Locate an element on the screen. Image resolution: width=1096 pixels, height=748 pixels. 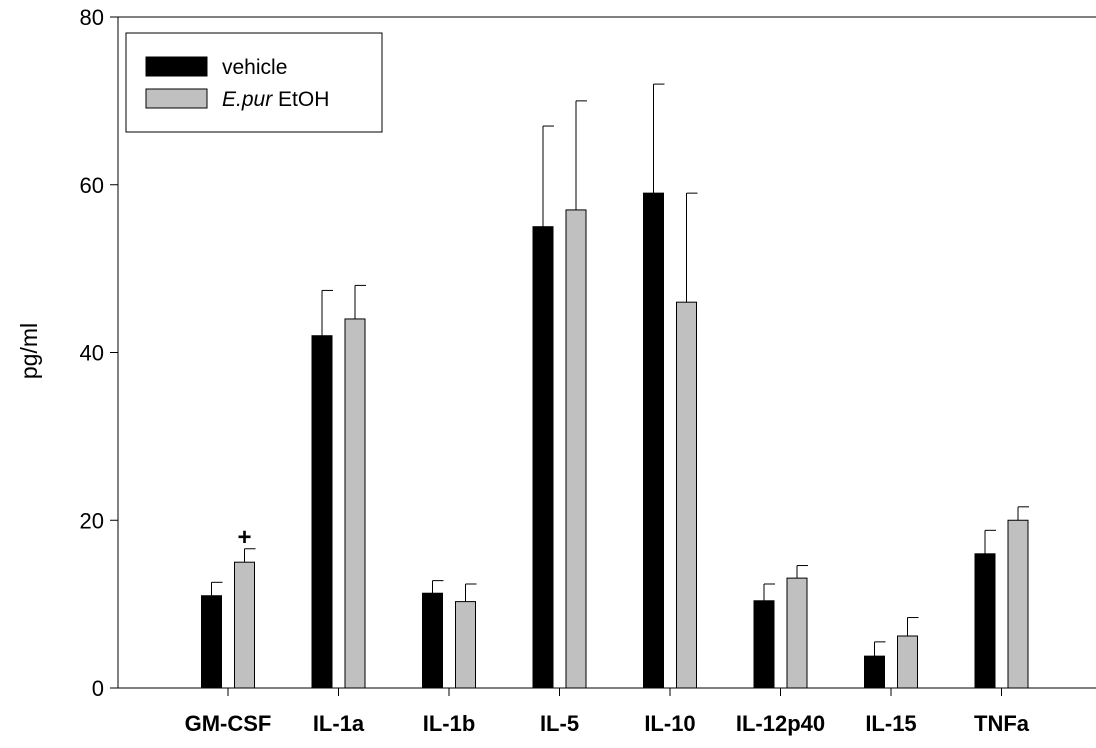
y-tick-label-1: 20 is located at coordinates (92, 520).